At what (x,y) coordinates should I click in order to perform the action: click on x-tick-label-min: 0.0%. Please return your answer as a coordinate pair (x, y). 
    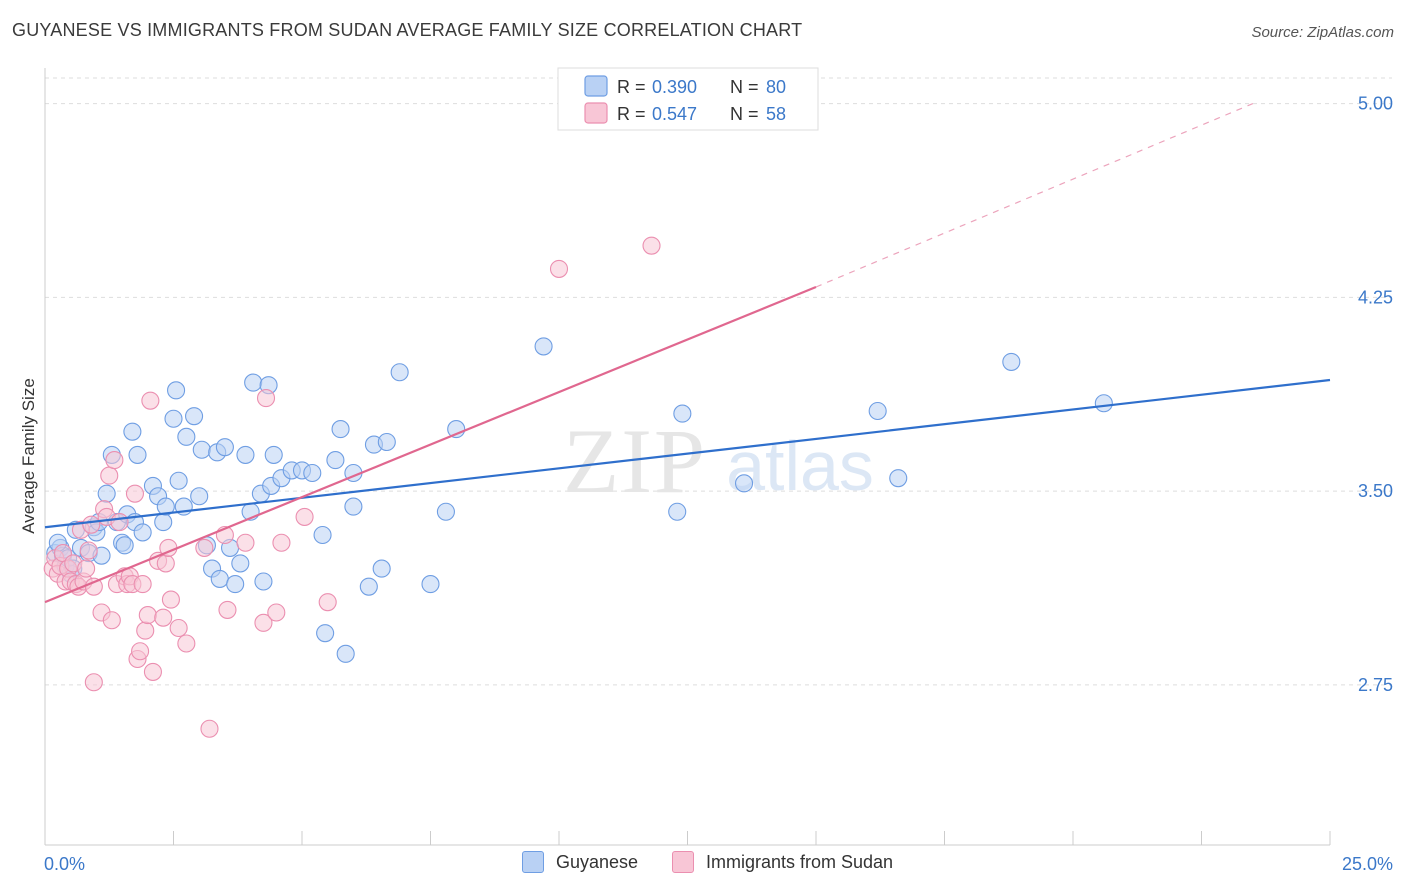
    Looking at the image, I should click on (64, 864).